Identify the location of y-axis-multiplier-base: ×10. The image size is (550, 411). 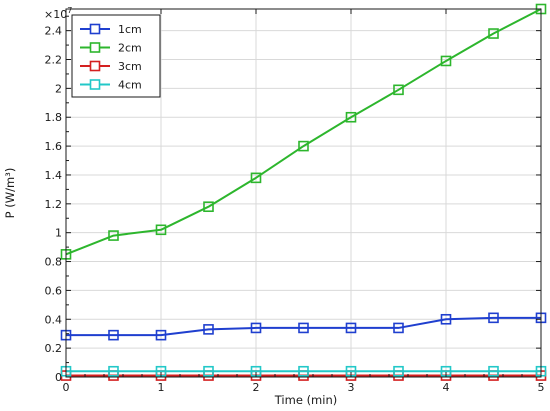
(55, 14).